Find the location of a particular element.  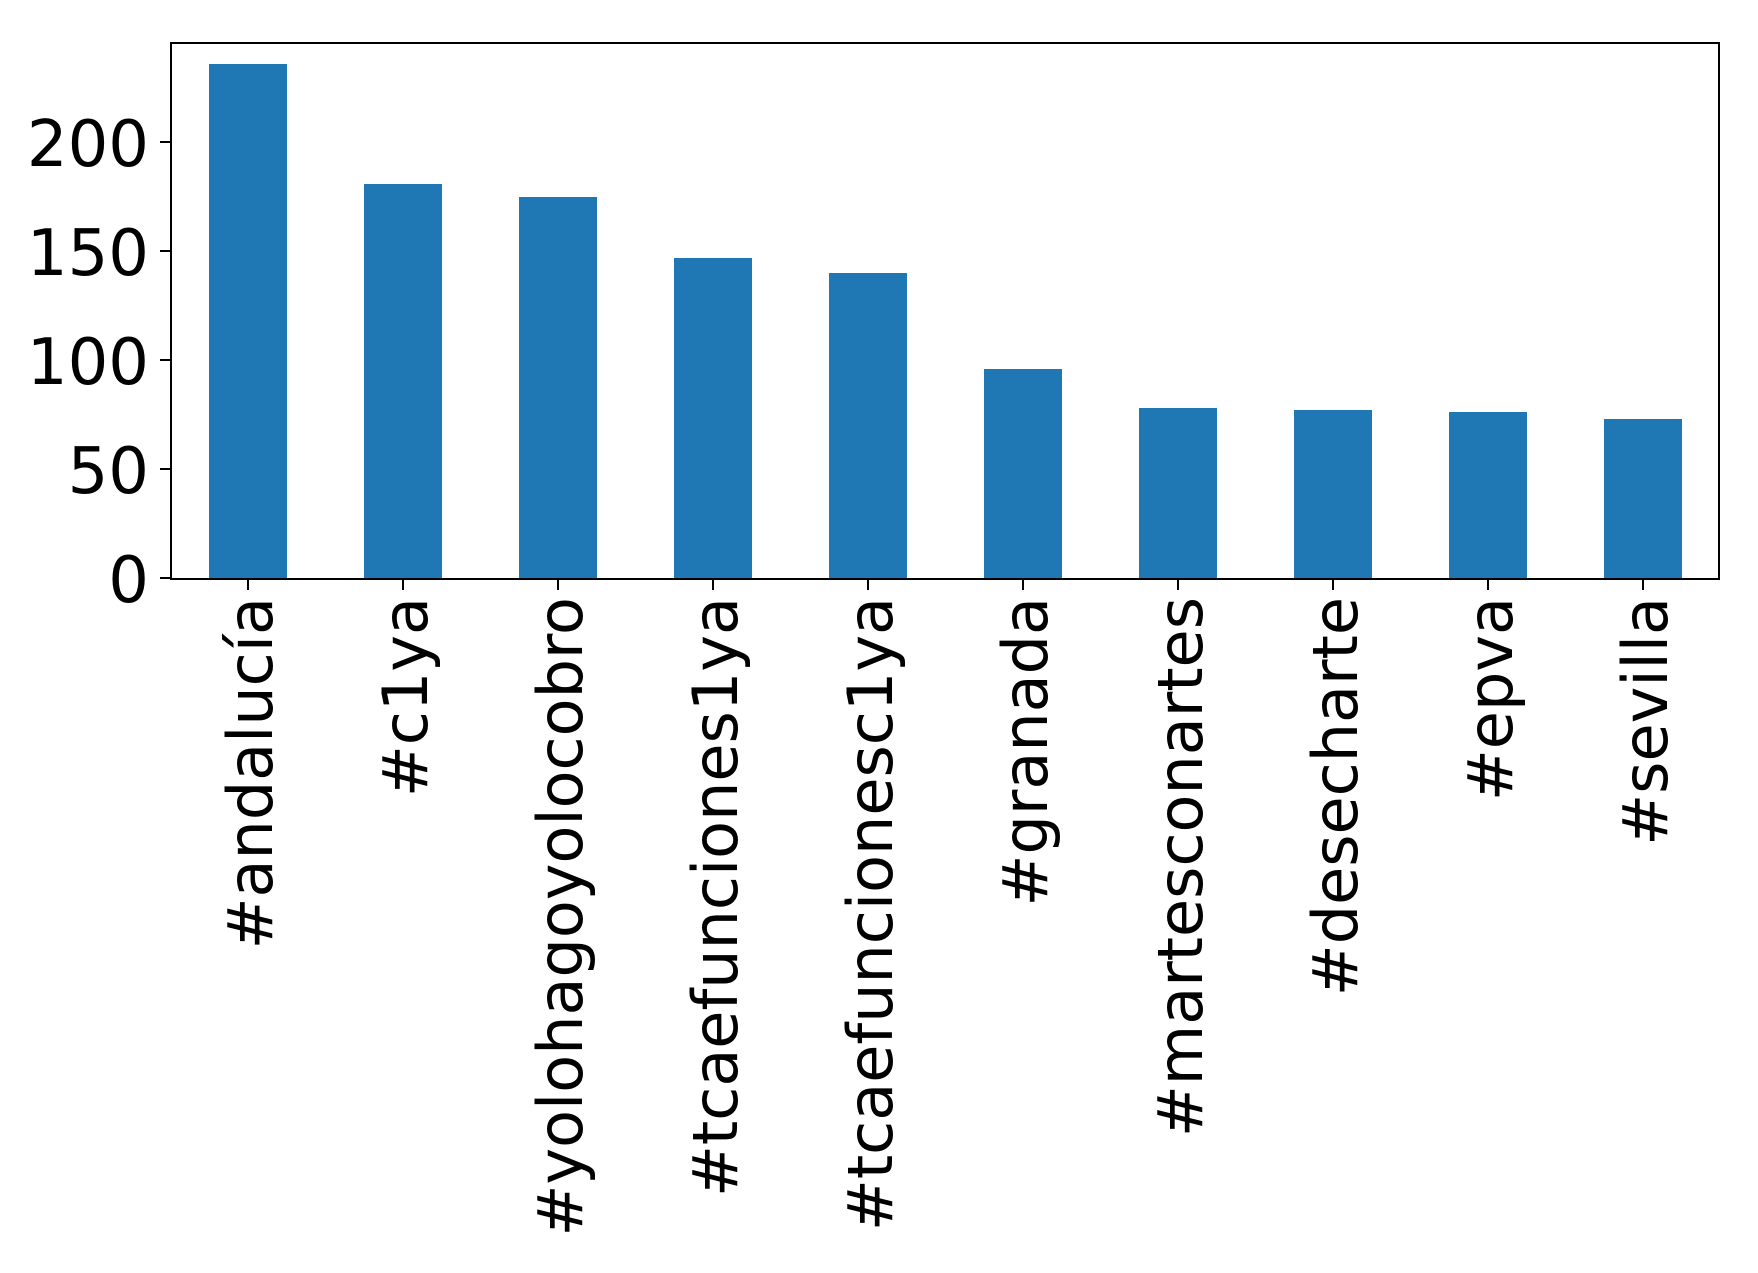

x-tick-label: #yolohagoyolocobro is located at coordinates (560, 917).